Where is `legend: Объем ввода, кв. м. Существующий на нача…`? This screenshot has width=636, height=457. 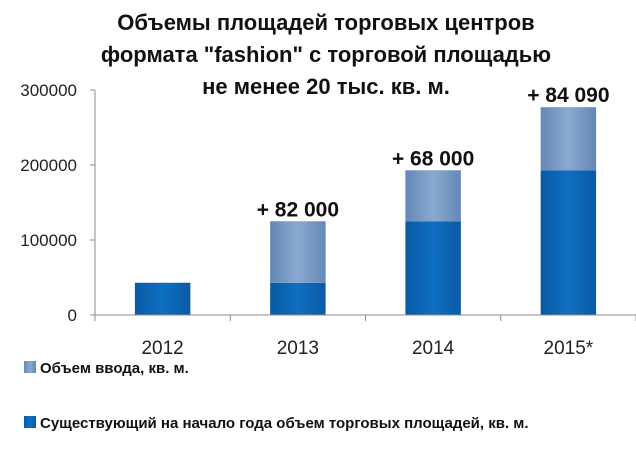 legend: Объем ввода, кв. м. Существующий на нача… is located at coordinates (276, 396).